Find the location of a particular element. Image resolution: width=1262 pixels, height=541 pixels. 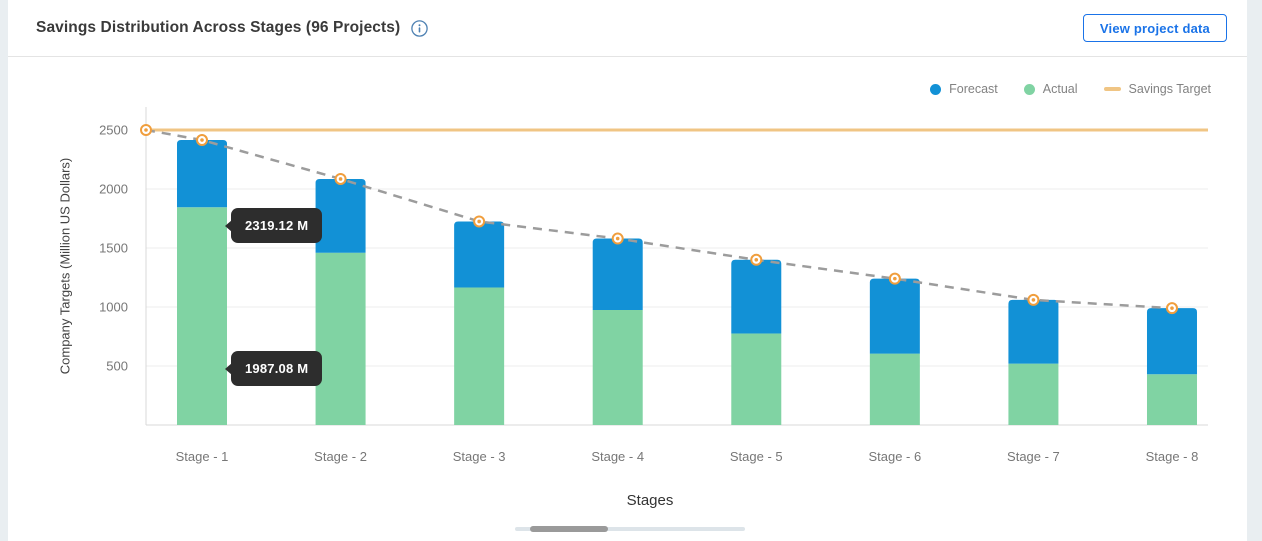

x-category-label: Stage - 3 is located at coordinates (479, 456).